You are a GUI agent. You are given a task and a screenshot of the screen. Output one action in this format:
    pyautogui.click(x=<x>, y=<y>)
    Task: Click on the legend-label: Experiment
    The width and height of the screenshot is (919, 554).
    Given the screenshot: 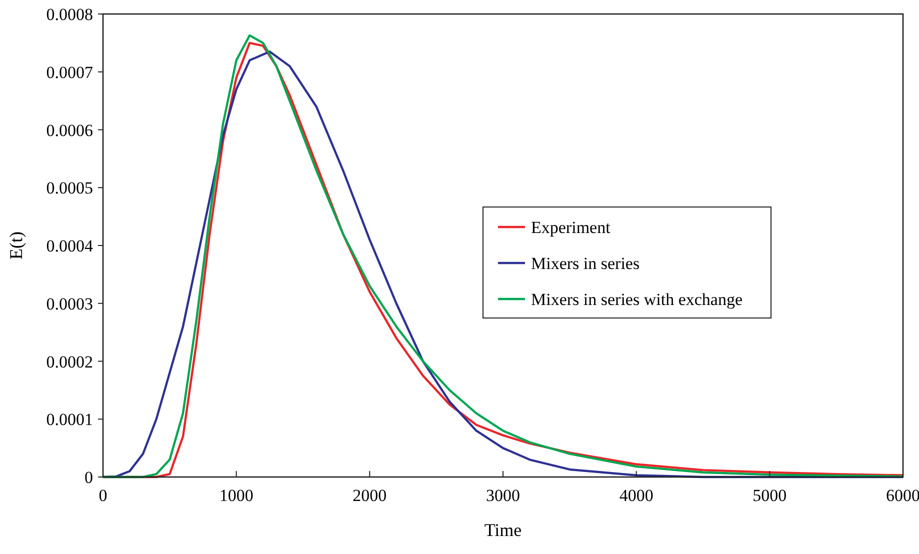 What is the action you would take?
    pyautogui.click(x=571, y=227)
    